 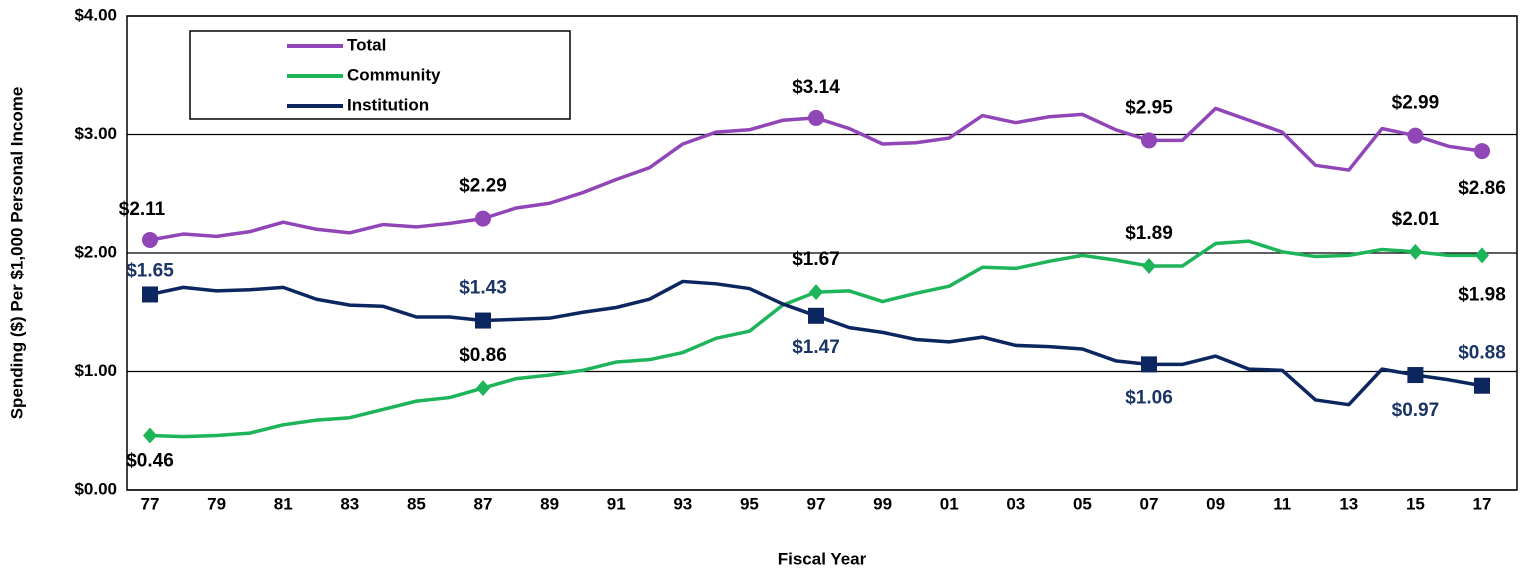 I want to click on legend-box, so click(x=380, y=75).